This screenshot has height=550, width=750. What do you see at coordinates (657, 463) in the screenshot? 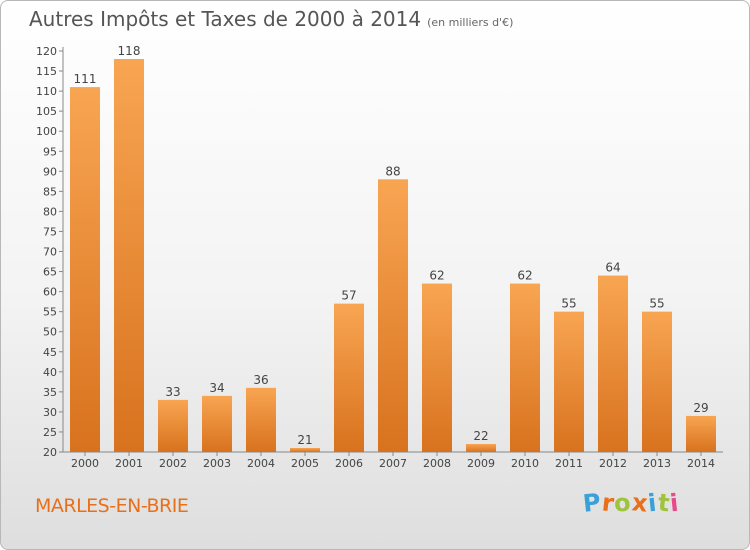
I see `x-tick-label: 2013` at bounding box center [657, 463].